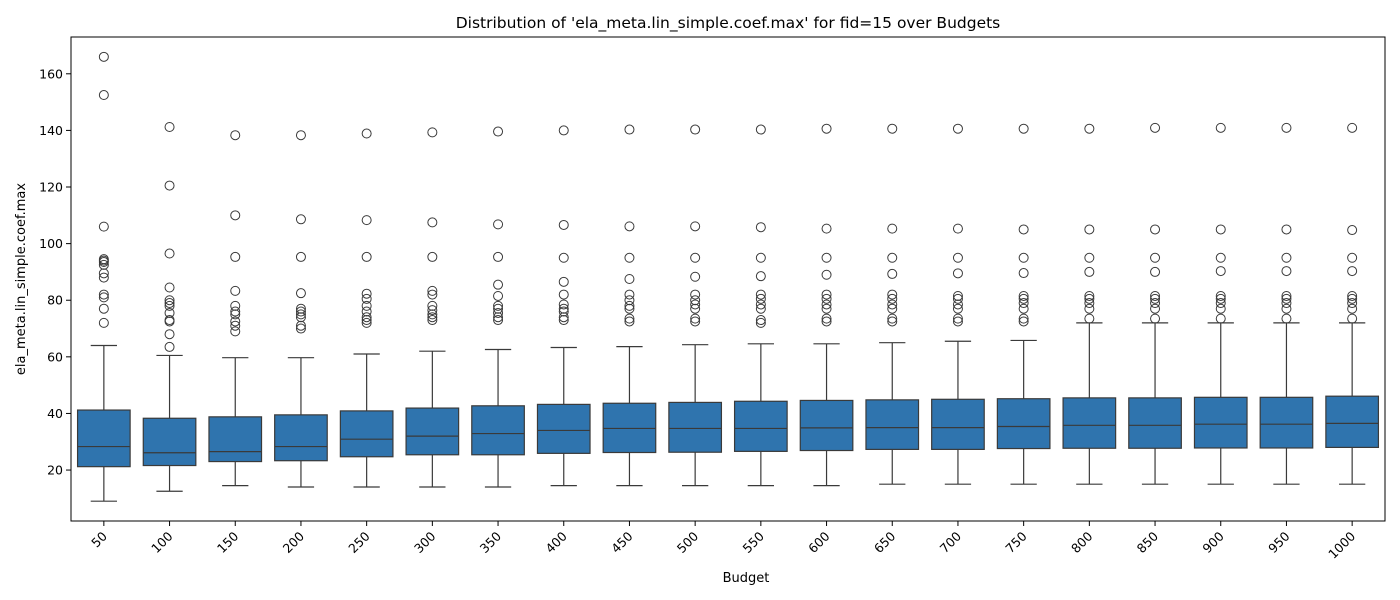  Describe the element at coordinates (622, 542) in the screenshot. I see `x-tick-label: 450` at that location.